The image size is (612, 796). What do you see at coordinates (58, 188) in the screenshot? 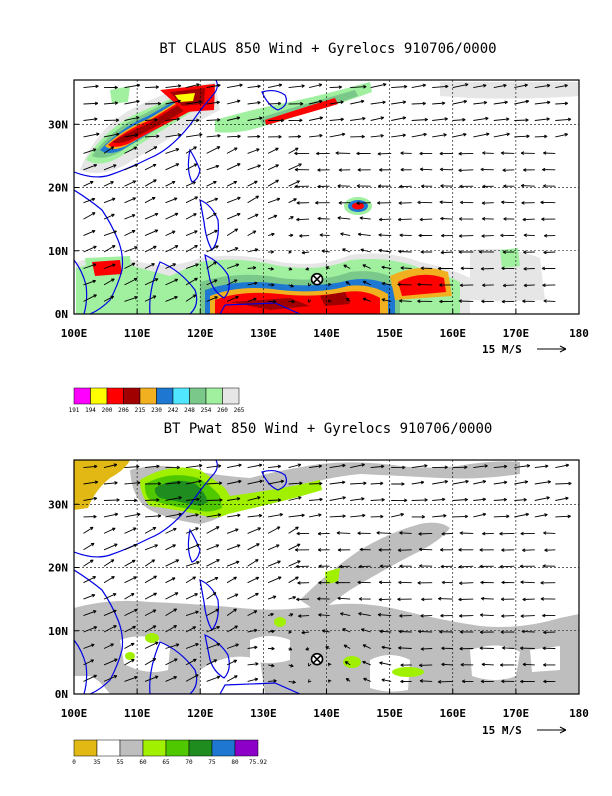
I see `y-tick-label: 20N` at bounding box center [58, 188].